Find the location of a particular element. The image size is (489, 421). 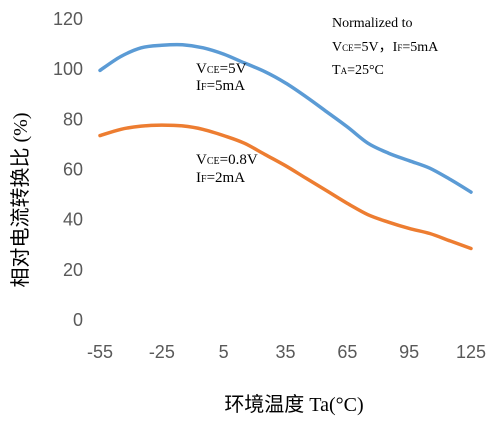

normalization-note-line3: TA=25°C is located at coordinates (358, 70).